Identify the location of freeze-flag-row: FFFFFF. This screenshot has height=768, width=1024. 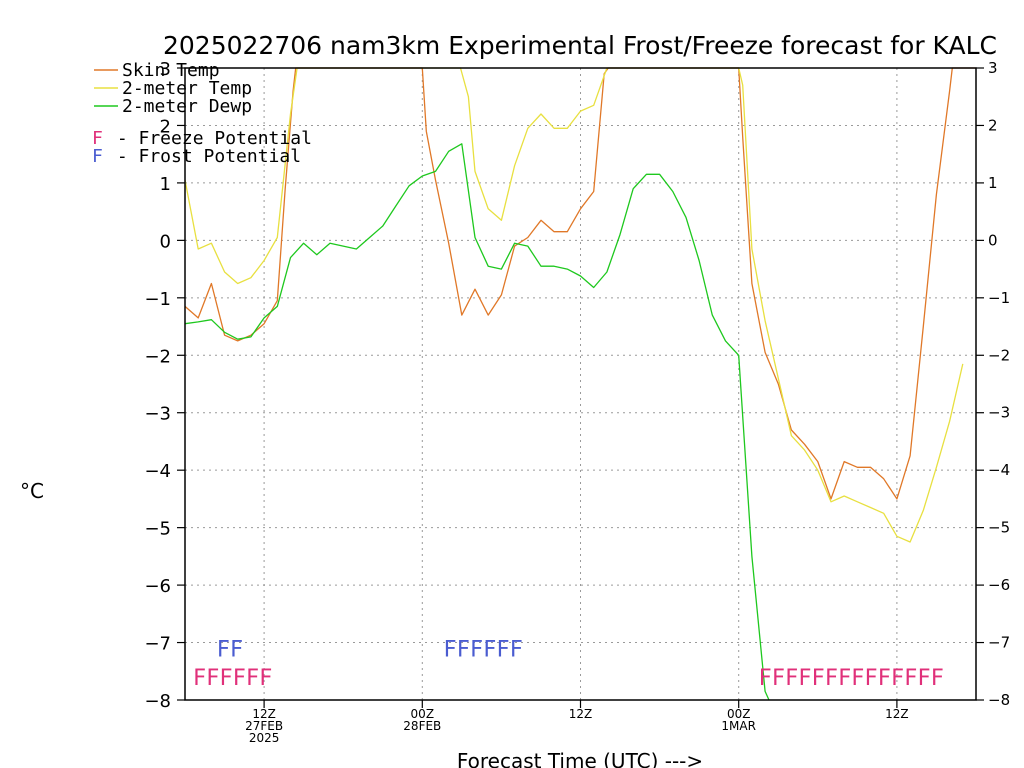
(232, 678).